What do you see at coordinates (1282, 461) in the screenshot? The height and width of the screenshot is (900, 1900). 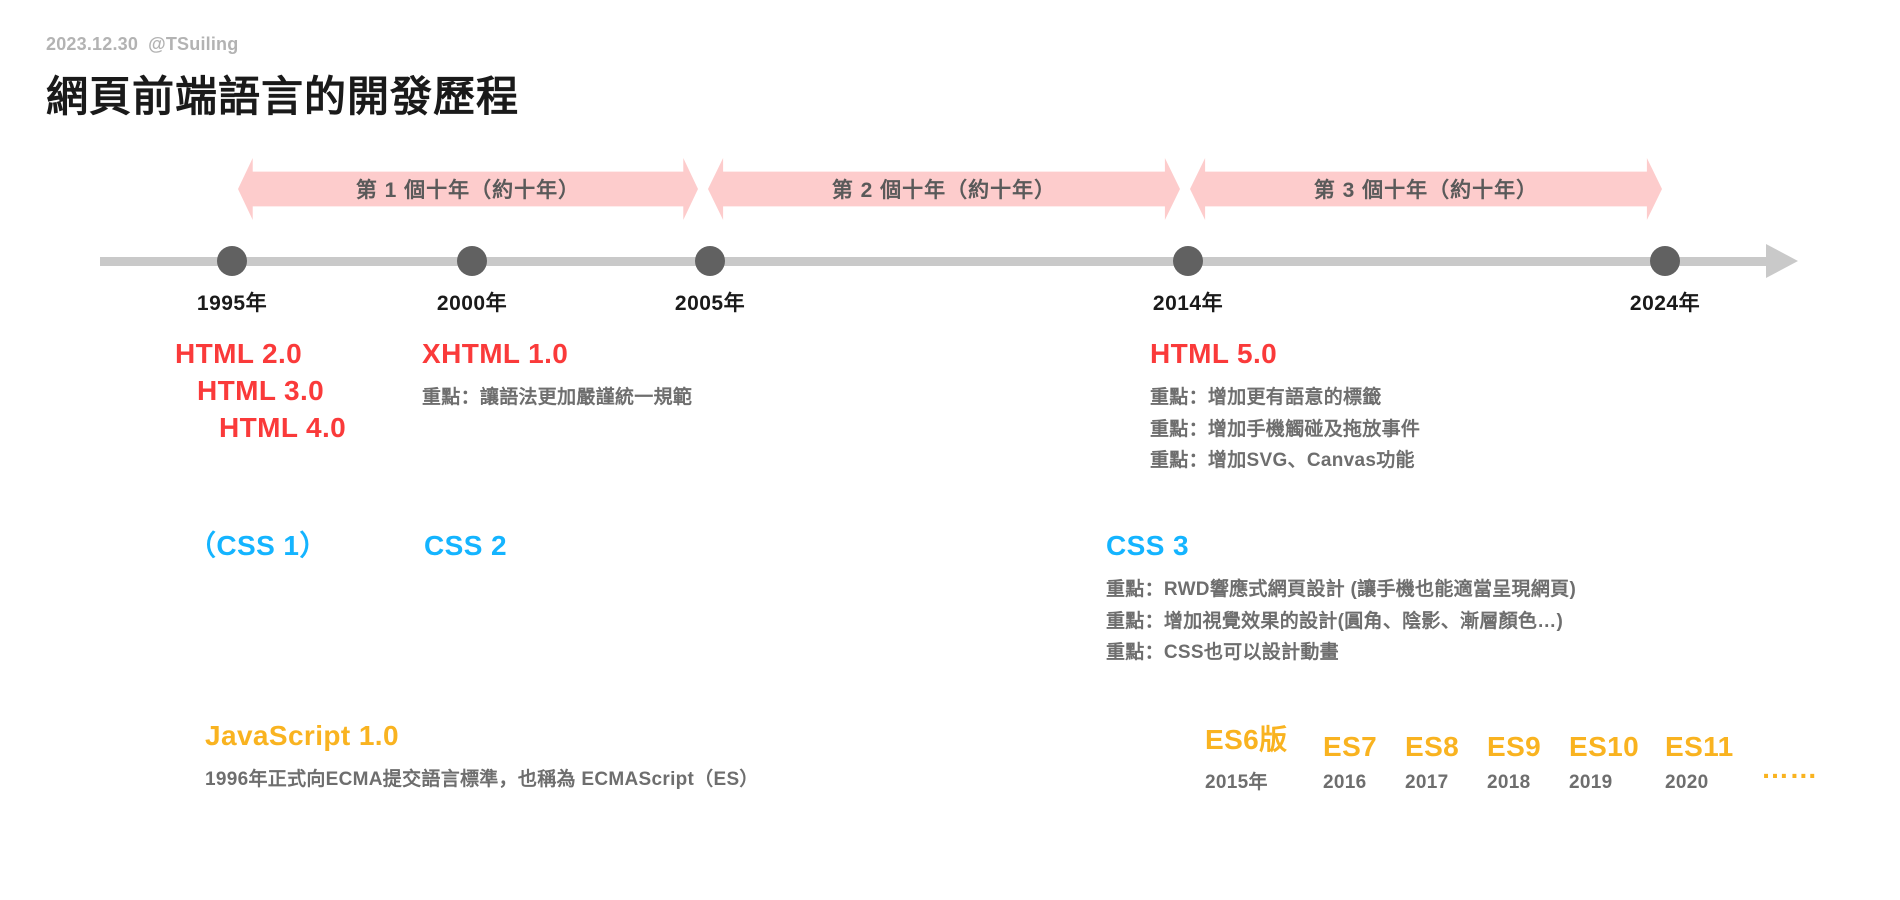 I see `html5-note-3: 重點：增加SVG、Canvas功能` at bounding box center [1282, 461].